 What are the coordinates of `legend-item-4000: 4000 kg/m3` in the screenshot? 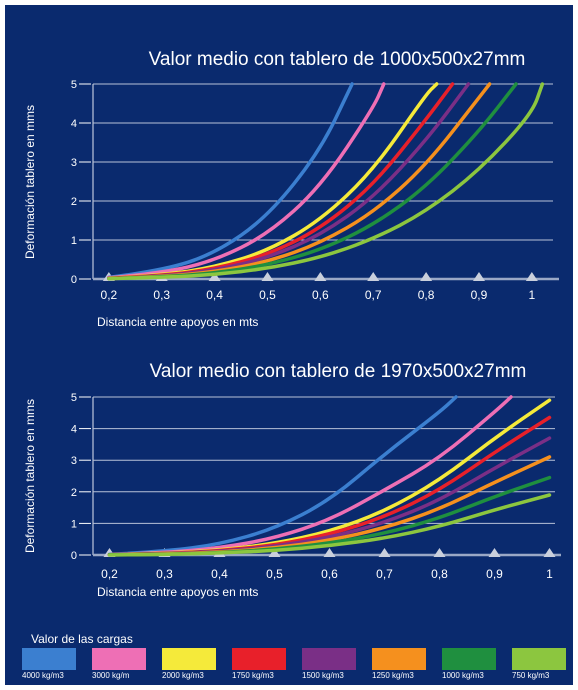 It's located at (53, 664).